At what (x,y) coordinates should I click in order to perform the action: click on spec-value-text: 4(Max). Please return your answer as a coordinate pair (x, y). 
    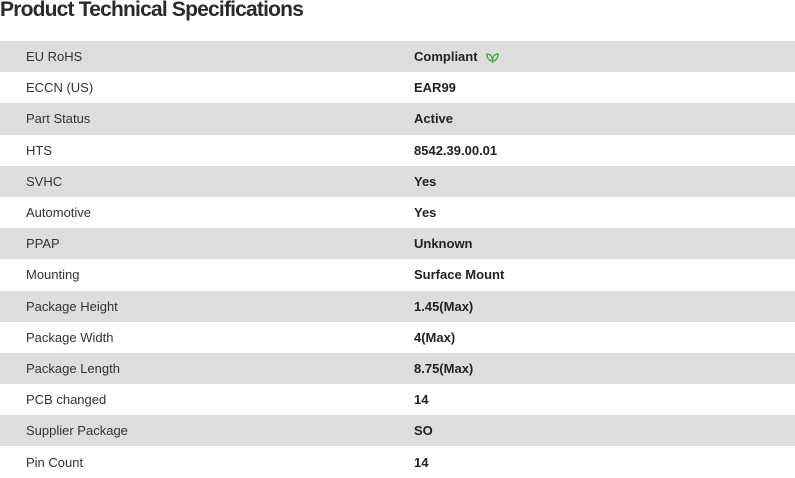
    Looking at the image, I should click on (435, 337).